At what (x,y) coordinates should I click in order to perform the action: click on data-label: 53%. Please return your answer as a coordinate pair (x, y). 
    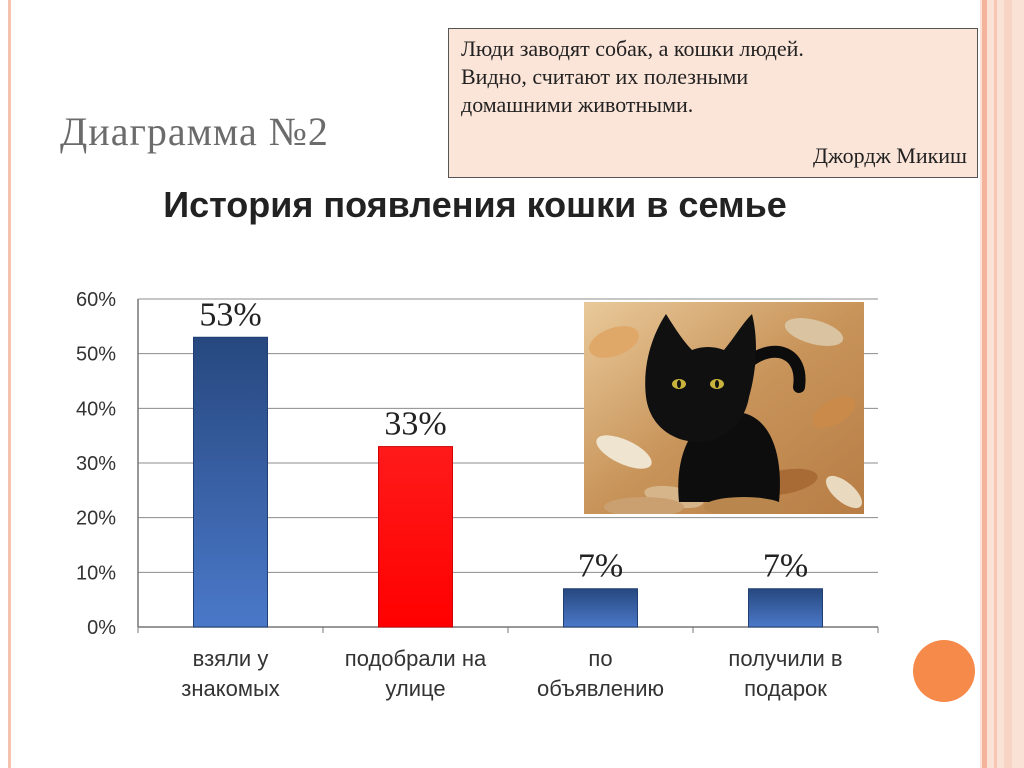
    Looking at the image, I should click on (230, 314).